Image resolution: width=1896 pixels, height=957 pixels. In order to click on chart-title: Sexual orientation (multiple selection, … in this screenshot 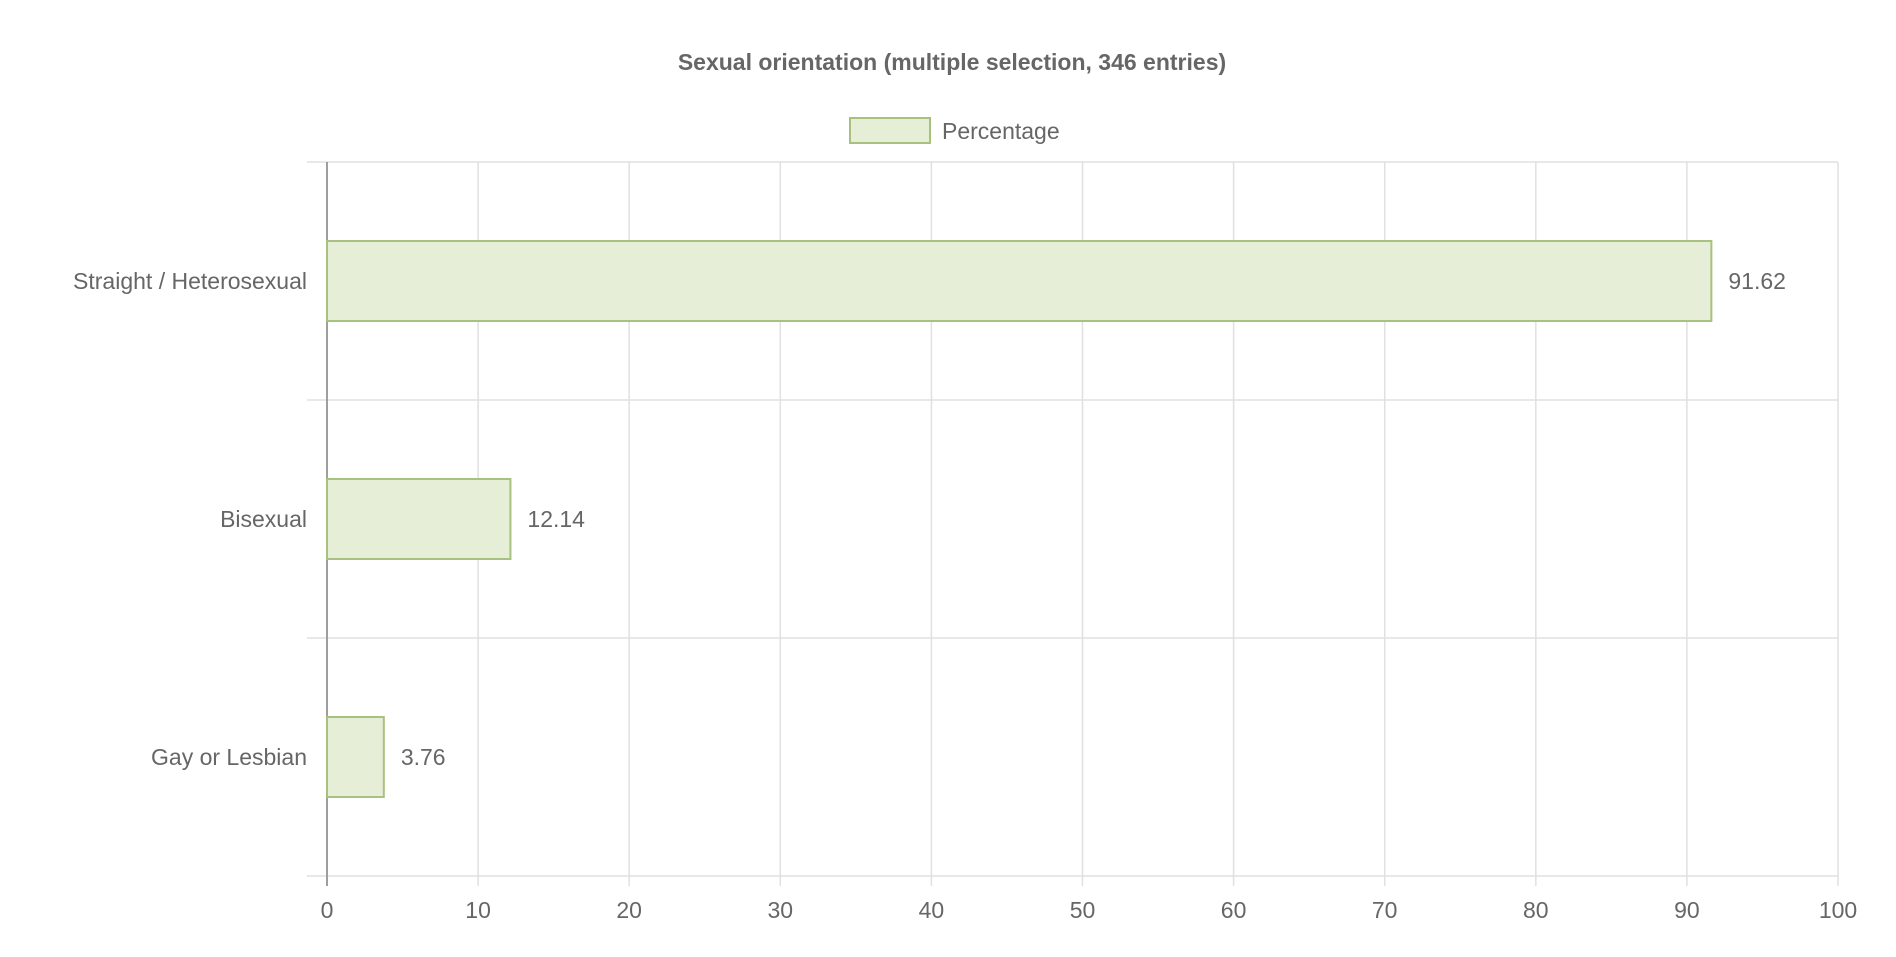, I will do `click(952, 62)`.